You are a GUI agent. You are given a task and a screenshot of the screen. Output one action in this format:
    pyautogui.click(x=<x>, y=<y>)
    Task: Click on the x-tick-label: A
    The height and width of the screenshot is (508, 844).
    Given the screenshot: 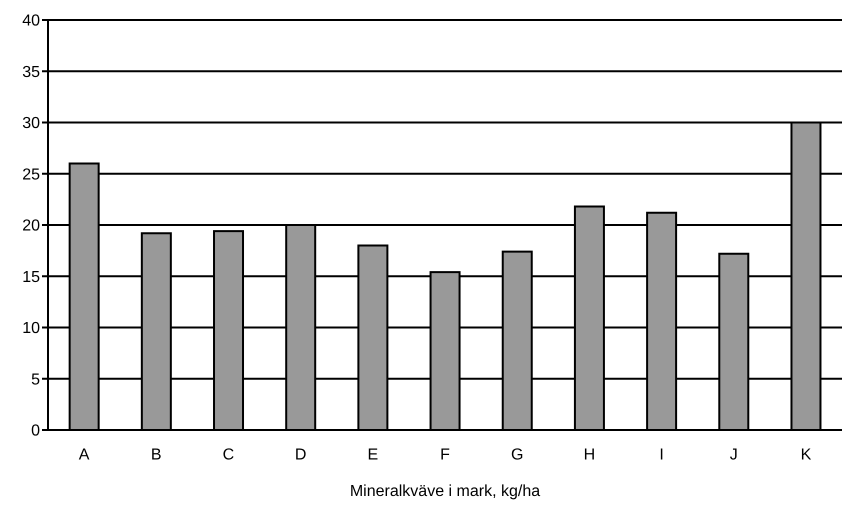 What is the action you would take?
    pyautogui.click(x=84, y=455)
    